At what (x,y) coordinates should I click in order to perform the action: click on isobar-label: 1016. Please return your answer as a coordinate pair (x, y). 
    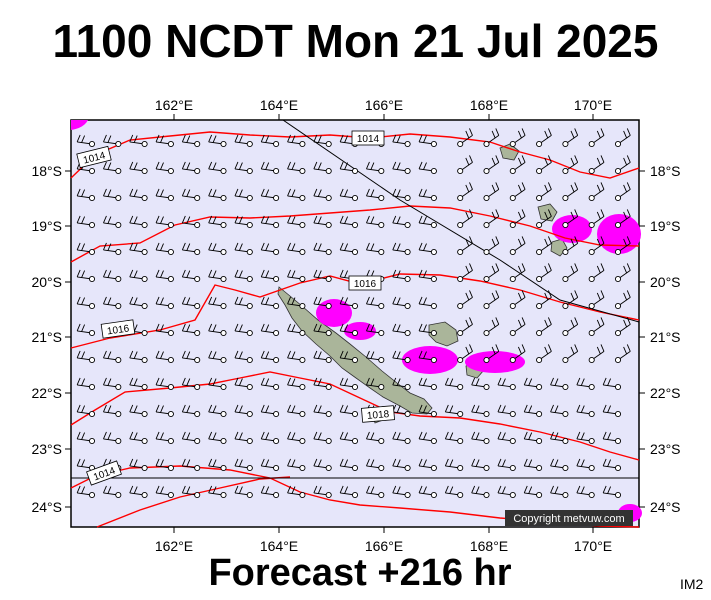
    Looking at the image, I should click on (118, 330).